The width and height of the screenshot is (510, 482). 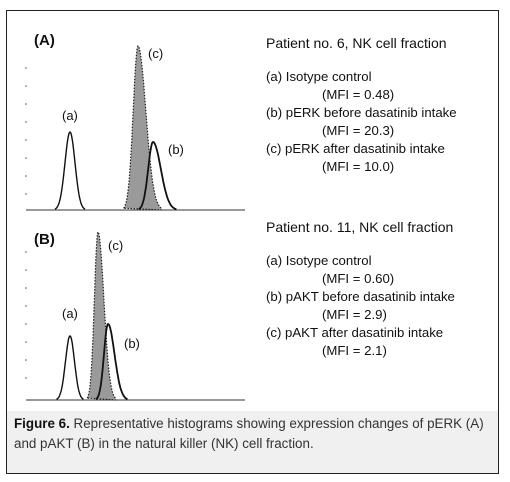 What do you see at coordinates (356, 43) in the screenshot?
I see `panel-a-title: Patient no. 6, NK cell fraction` at bounding box center [356, 43].